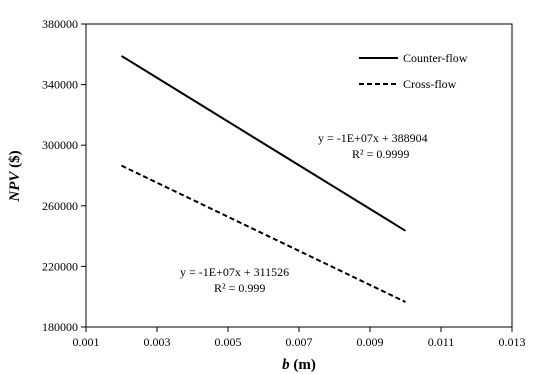  Describe the element at coordinates (435, 58) in the screenshot. I see `legend-label-counter-flow: Counter-flow` at that location.